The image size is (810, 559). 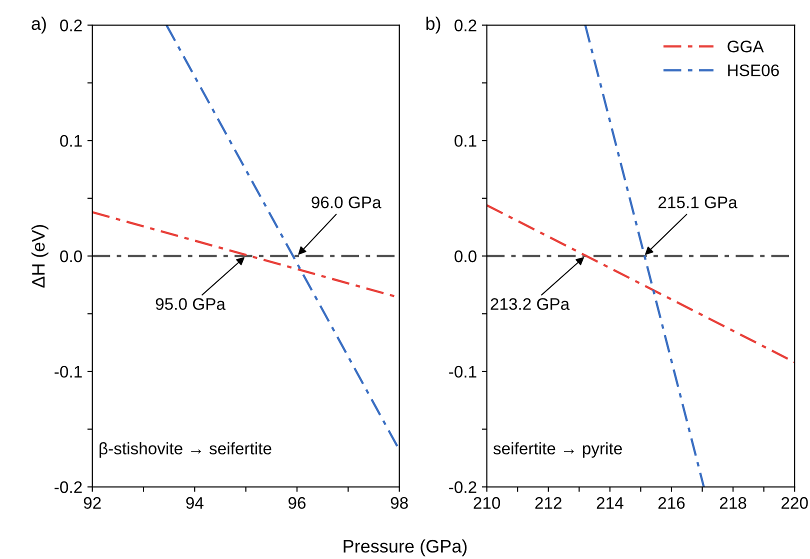 I want to click on x-tick-label: 96, so click(x=297, y=503).